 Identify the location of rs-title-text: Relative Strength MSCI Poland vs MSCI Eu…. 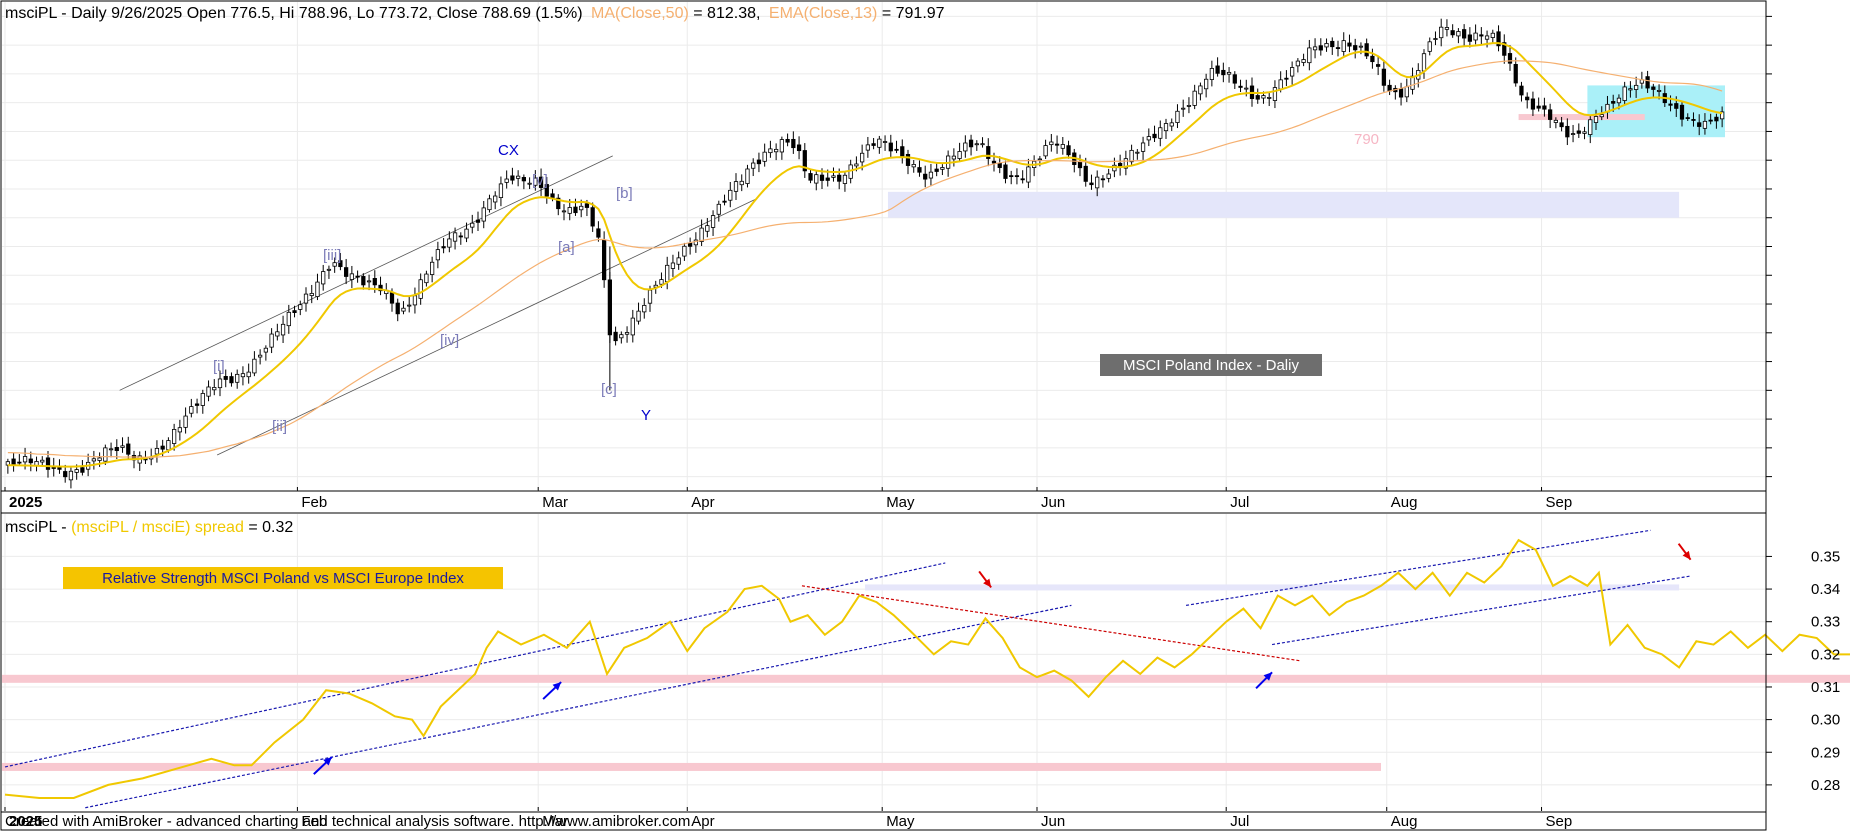
(283, 578).